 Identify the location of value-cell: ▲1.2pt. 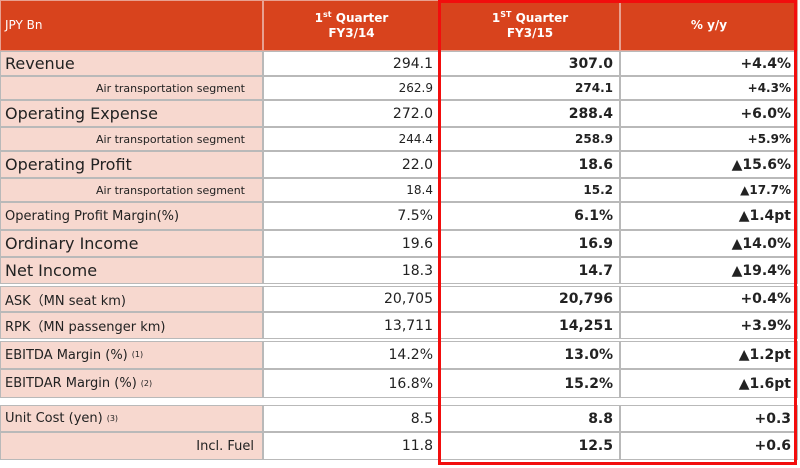
(709, 355).